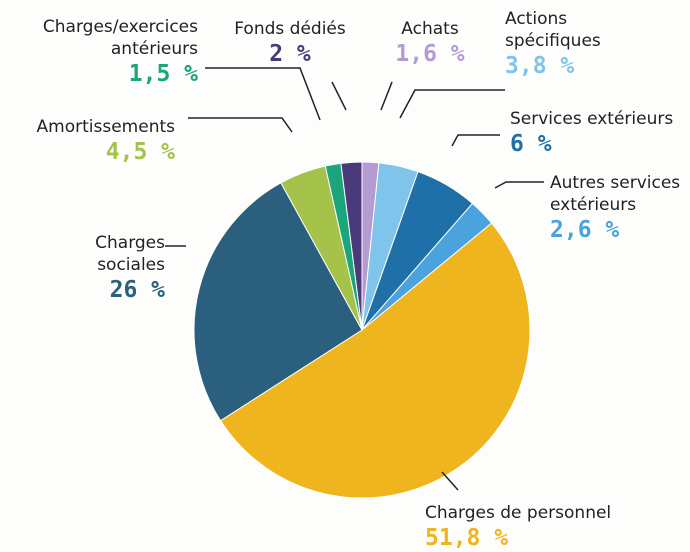 The height and width of the screenshot is (552, 690). Describe the element at coordinates (430, 54) in the screenshot. I see `value-label: 1,6 %` at that location.